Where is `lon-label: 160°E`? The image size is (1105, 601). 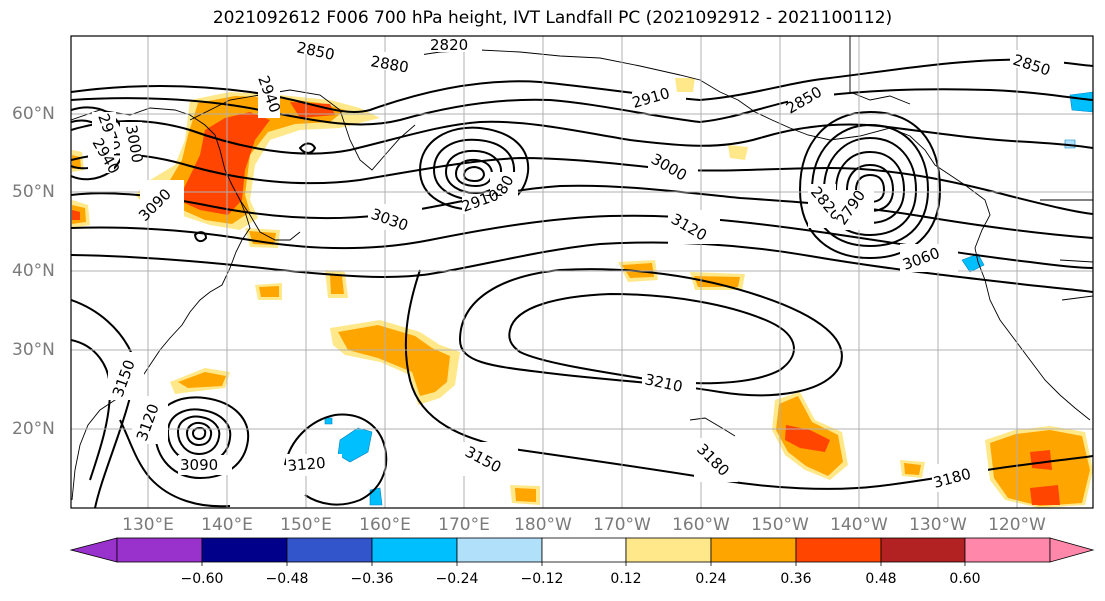
lon-label: 160°E is located at coordinates (385, 525).